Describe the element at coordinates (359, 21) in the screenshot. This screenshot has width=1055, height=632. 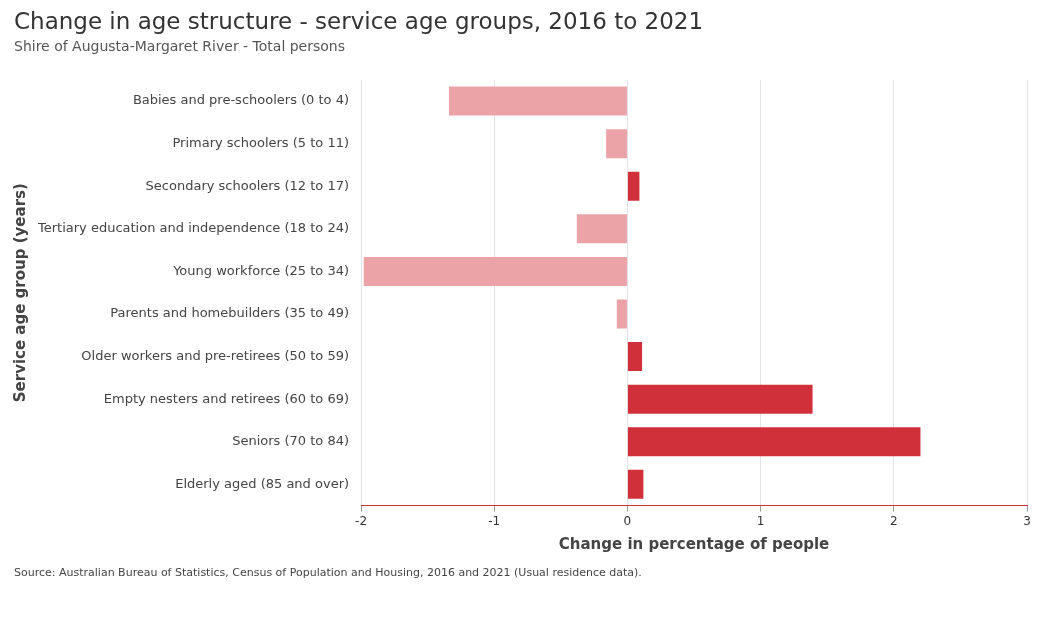
I see `chart-title: Change in age structure - service age groups, 2016 to 2021` at that location.